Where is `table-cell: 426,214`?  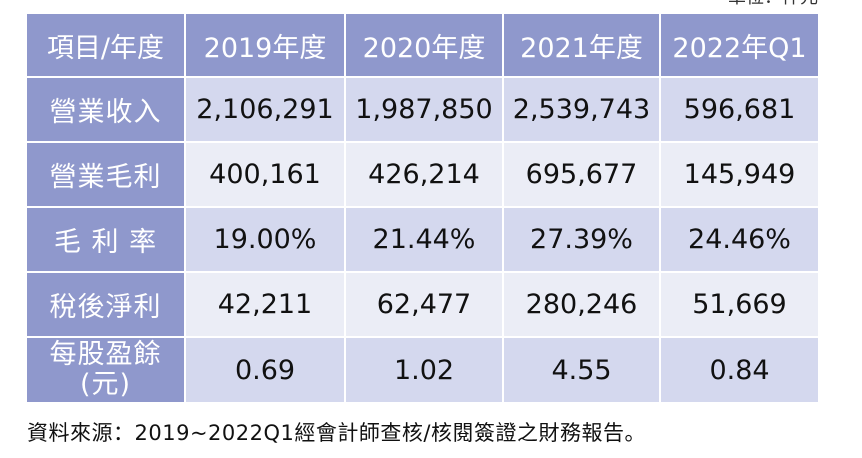
table-cell: 426,214 is located at coordinates (425, 175).